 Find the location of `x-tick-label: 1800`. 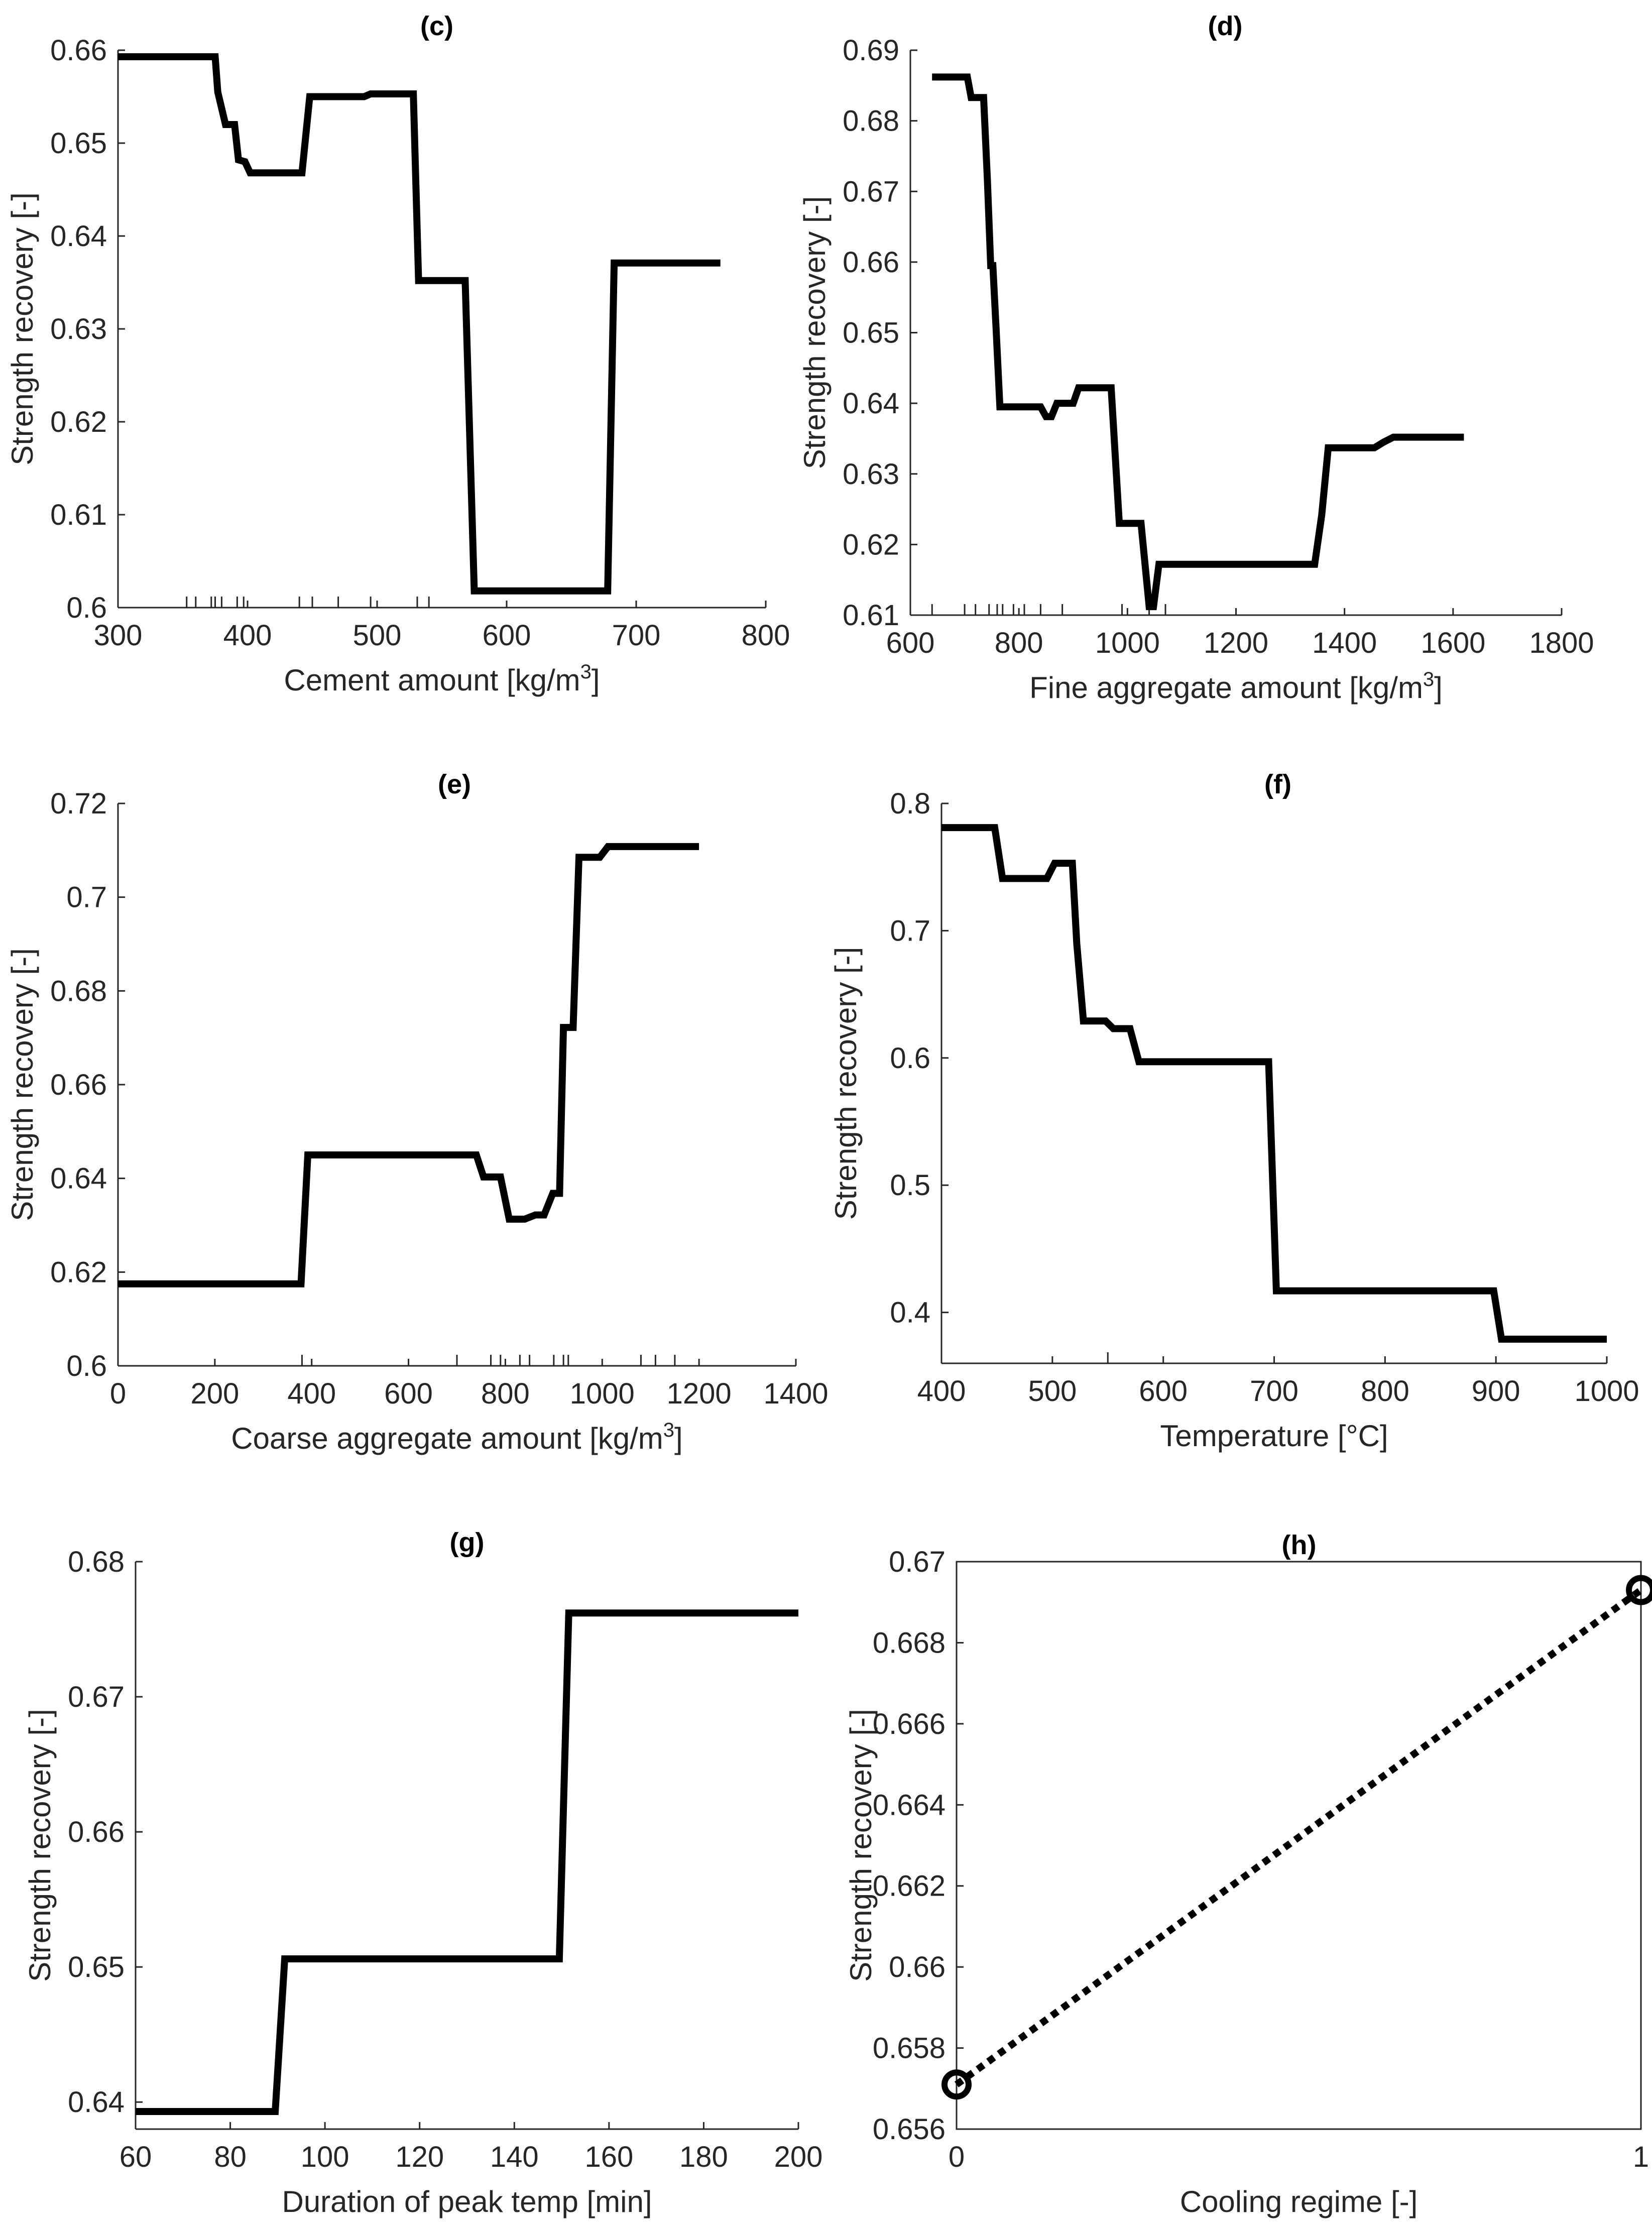

x-tick-label: 1800 is located at coordinates (1561, 643).